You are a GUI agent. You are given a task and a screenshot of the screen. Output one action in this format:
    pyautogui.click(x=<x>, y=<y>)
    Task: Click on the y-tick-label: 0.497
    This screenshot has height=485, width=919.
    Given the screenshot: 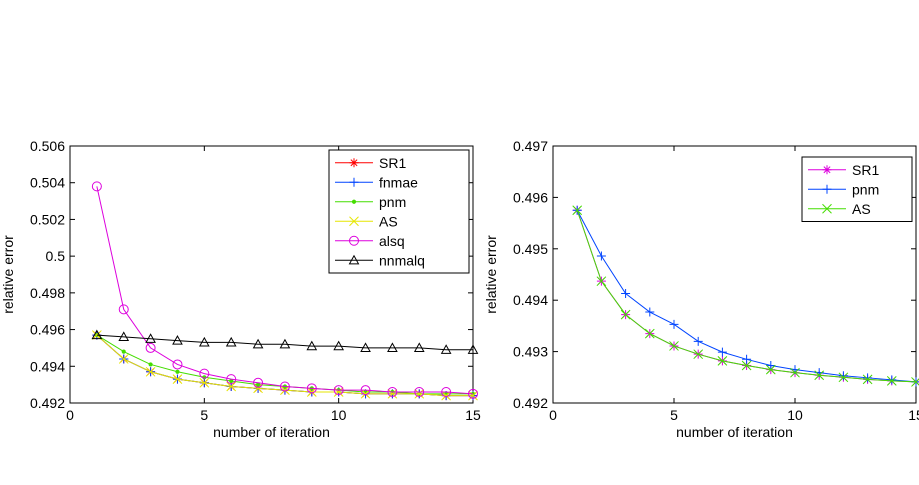 What is the action you would take?
    pyautogui.click(x=530, y=146)
    